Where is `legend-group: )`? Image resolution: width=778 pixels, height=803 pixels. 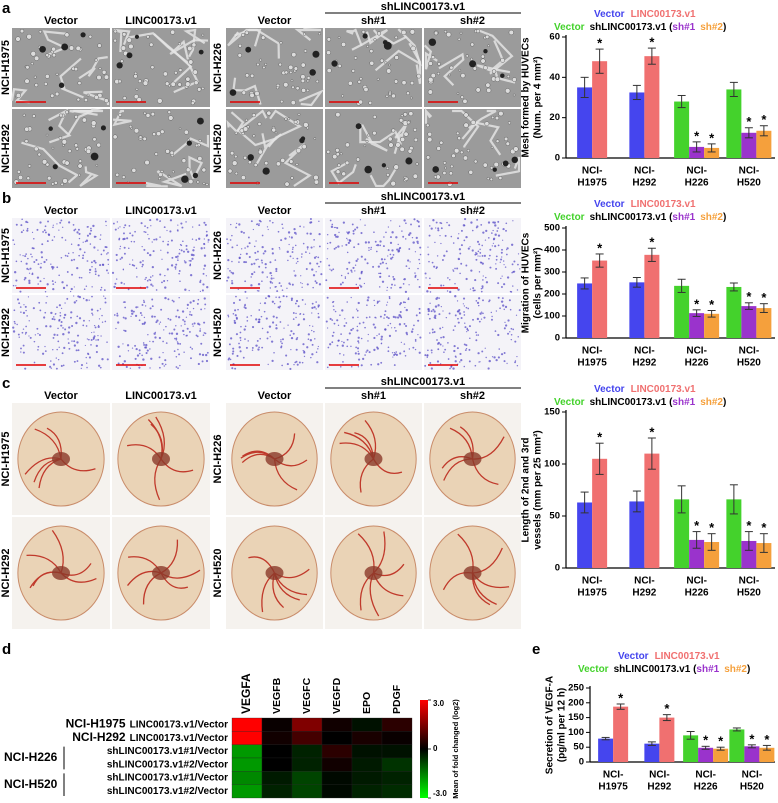
legend-group: ) is located at coordinates (724, 27).